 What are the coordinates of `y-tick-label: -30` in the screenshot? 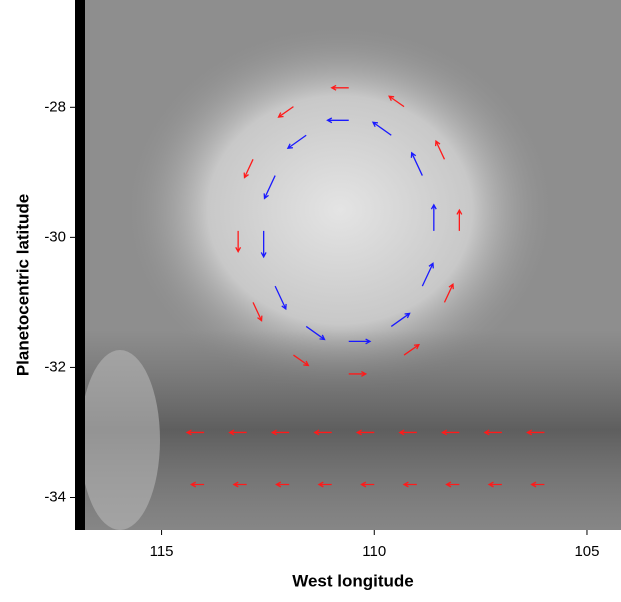 It's located at (55, 236).